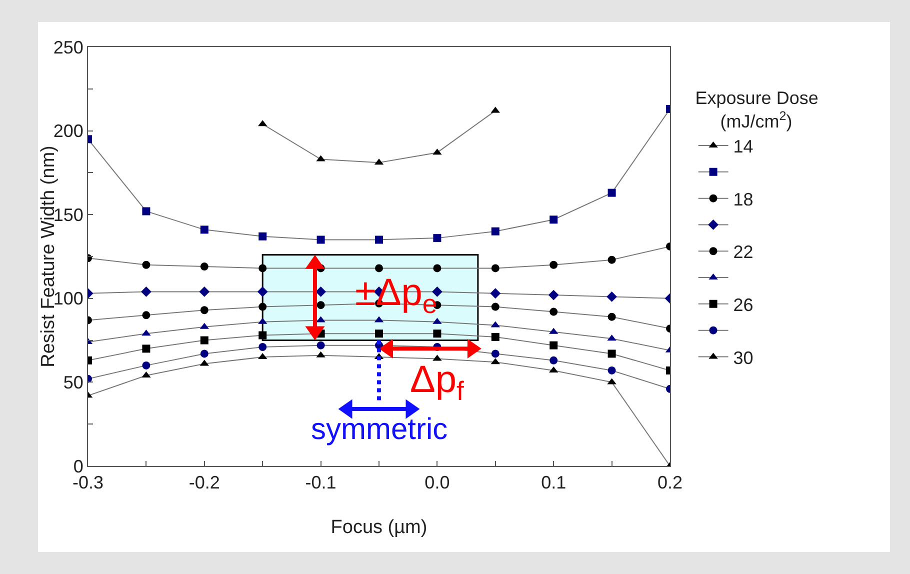  What do you see at coordinates (379, 429) in the screenshot?
I see `annotation: symmetric` at bounding box center [379, 429].